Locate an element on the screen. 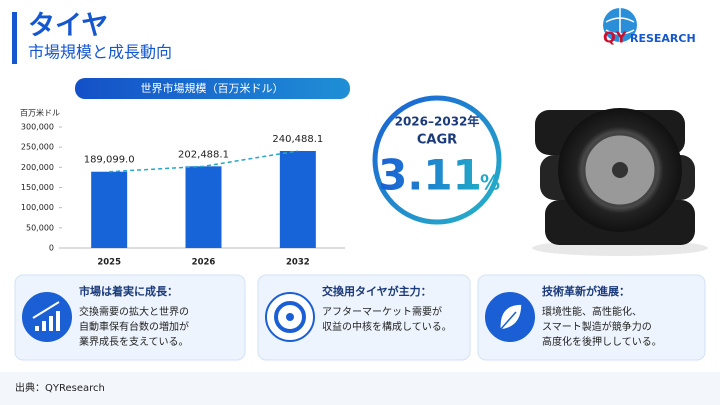 The width and height of the screenshot is (720, 405). footer-bg is located at coordinates (360, 388).